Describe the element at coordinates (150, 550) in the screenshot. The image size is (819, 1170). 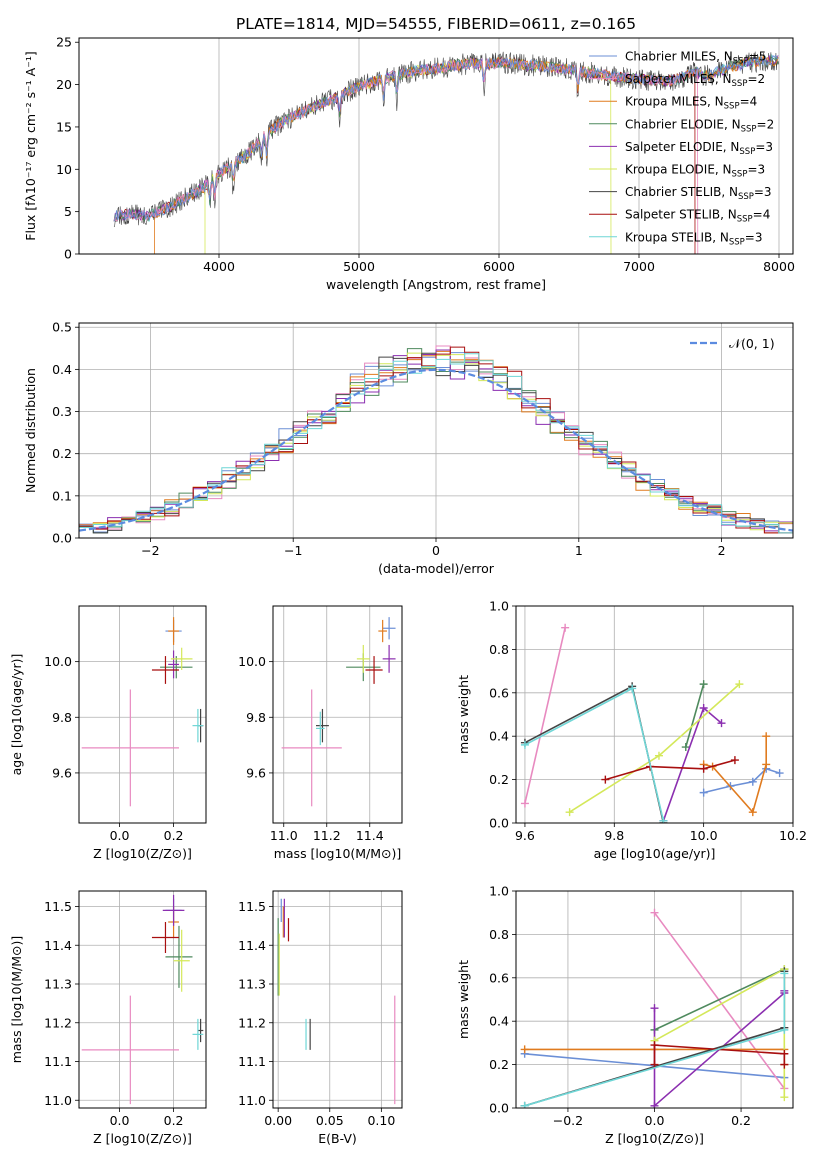
I see `x-tick-label: −2` at that location.